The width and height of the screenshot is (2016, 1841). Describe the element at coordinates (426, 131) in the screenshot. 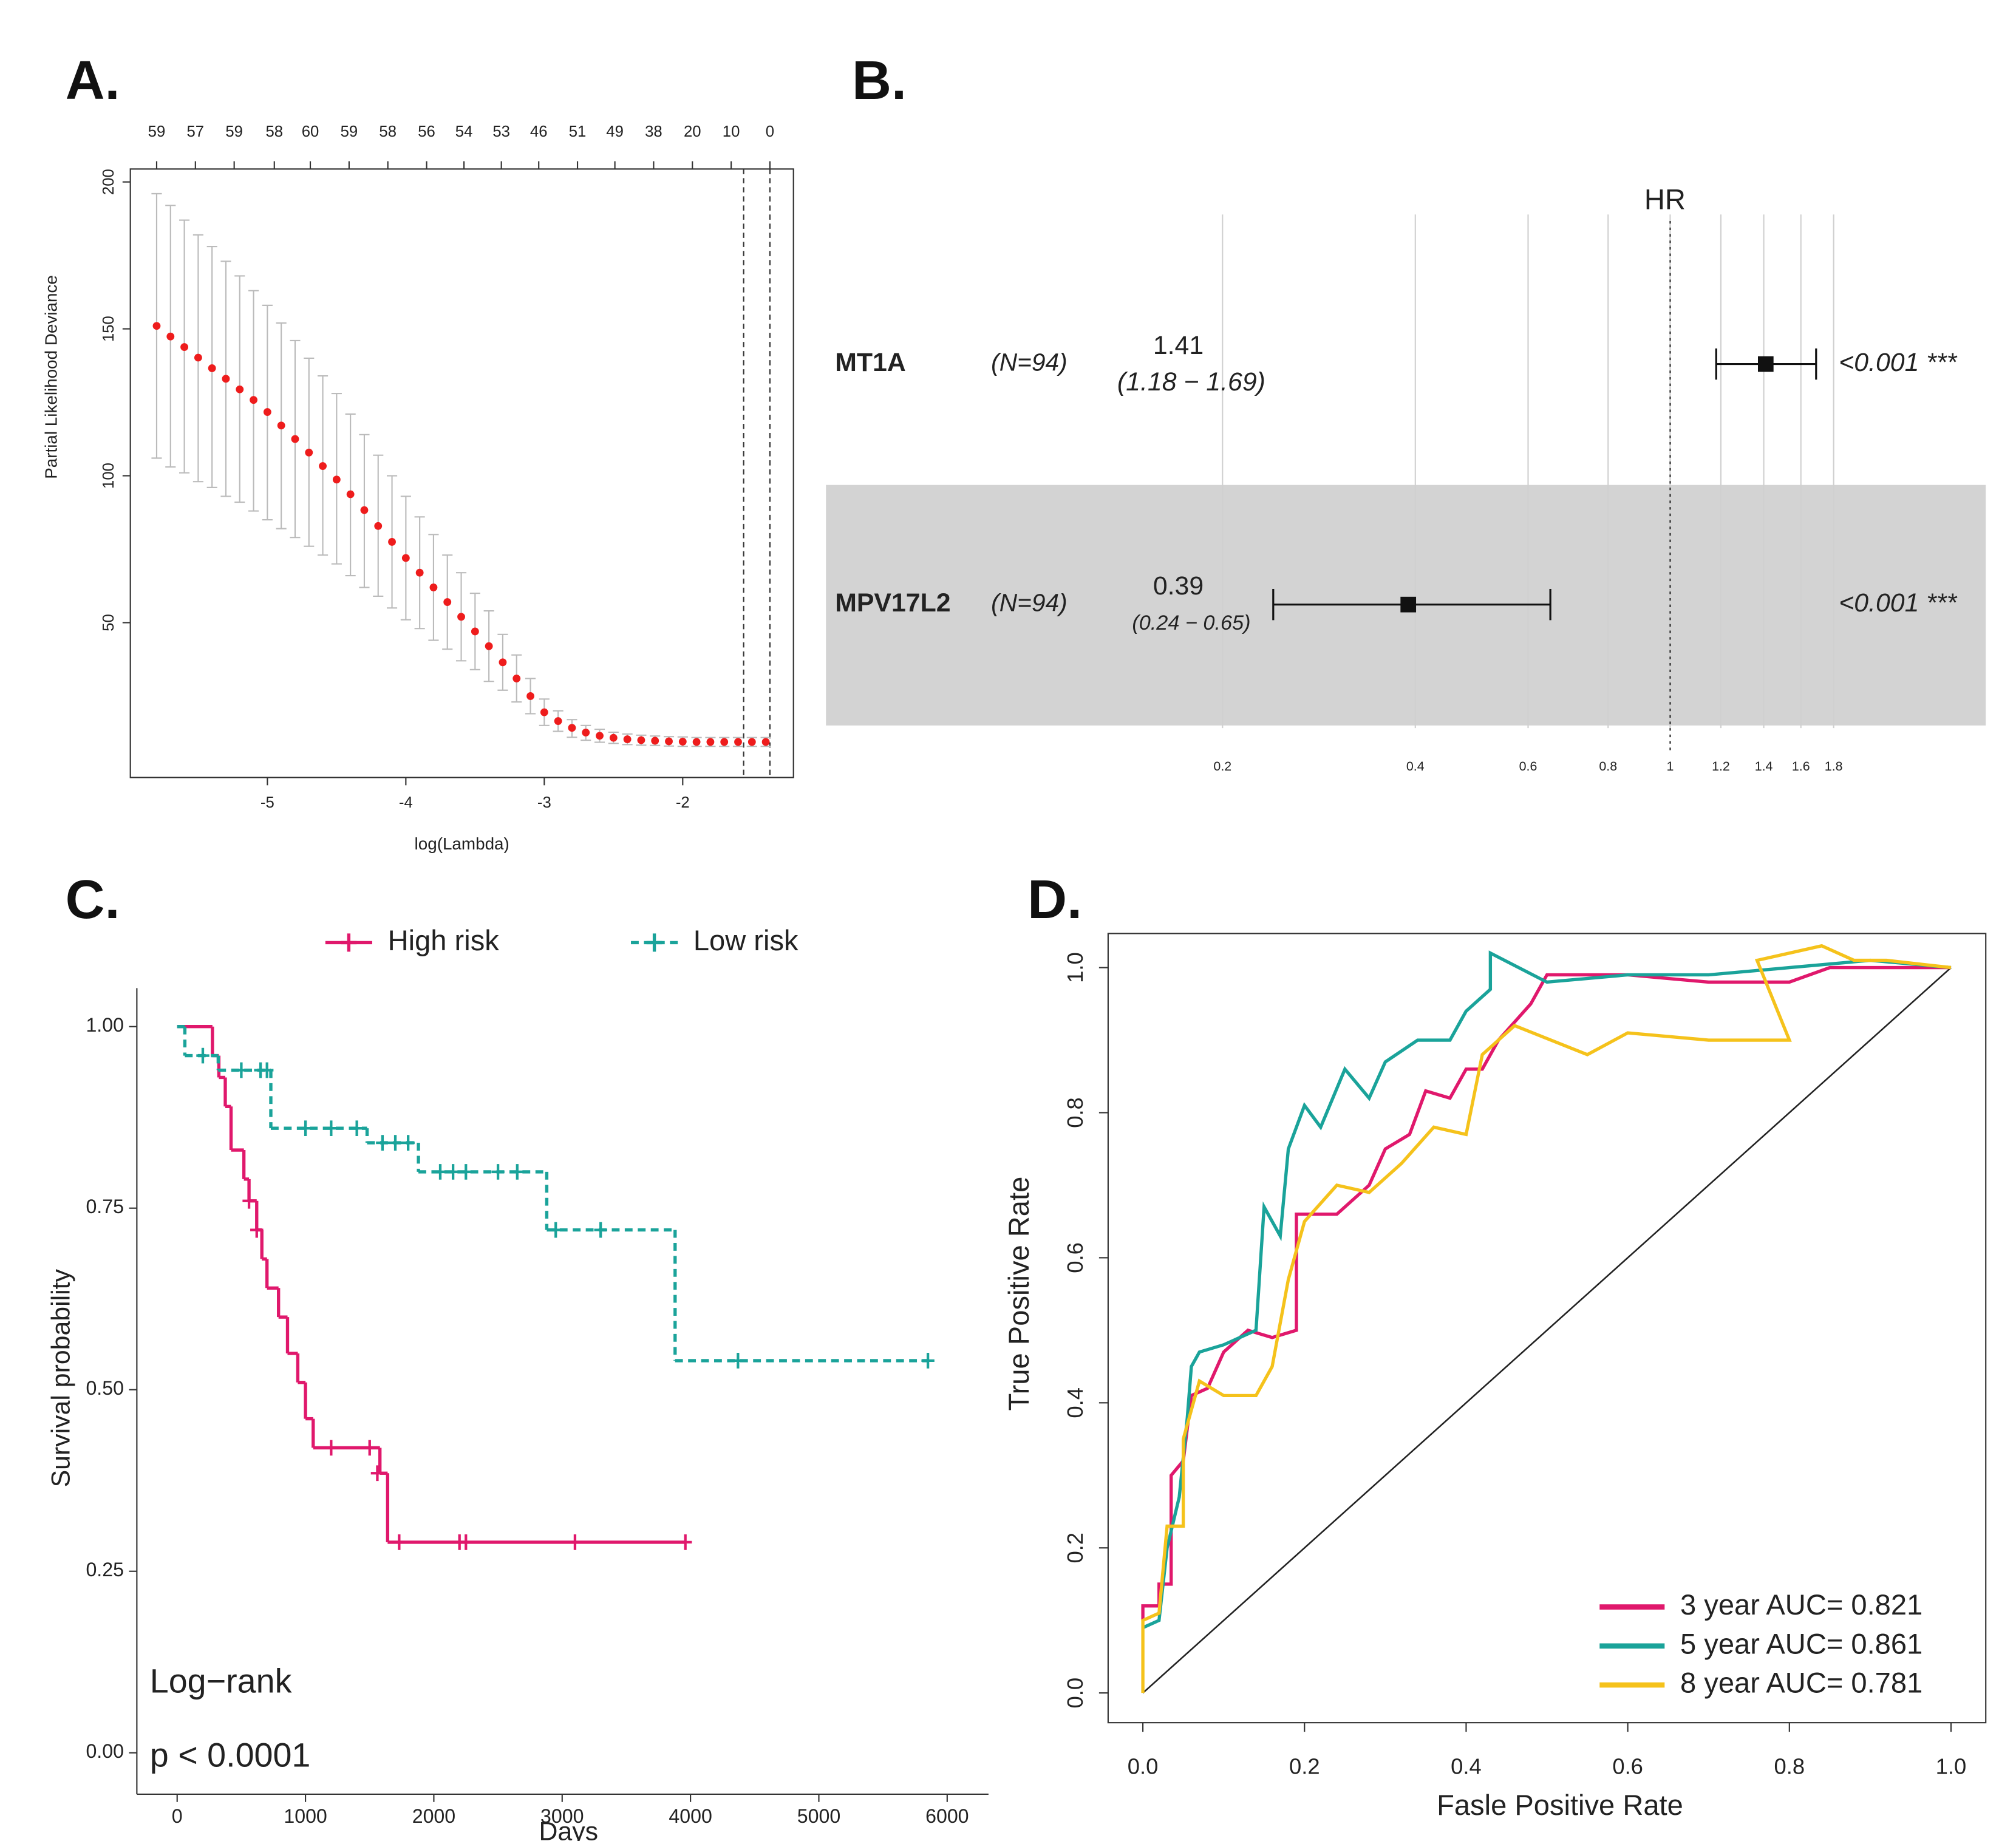

I see `top-tick-label: 56` at that location.